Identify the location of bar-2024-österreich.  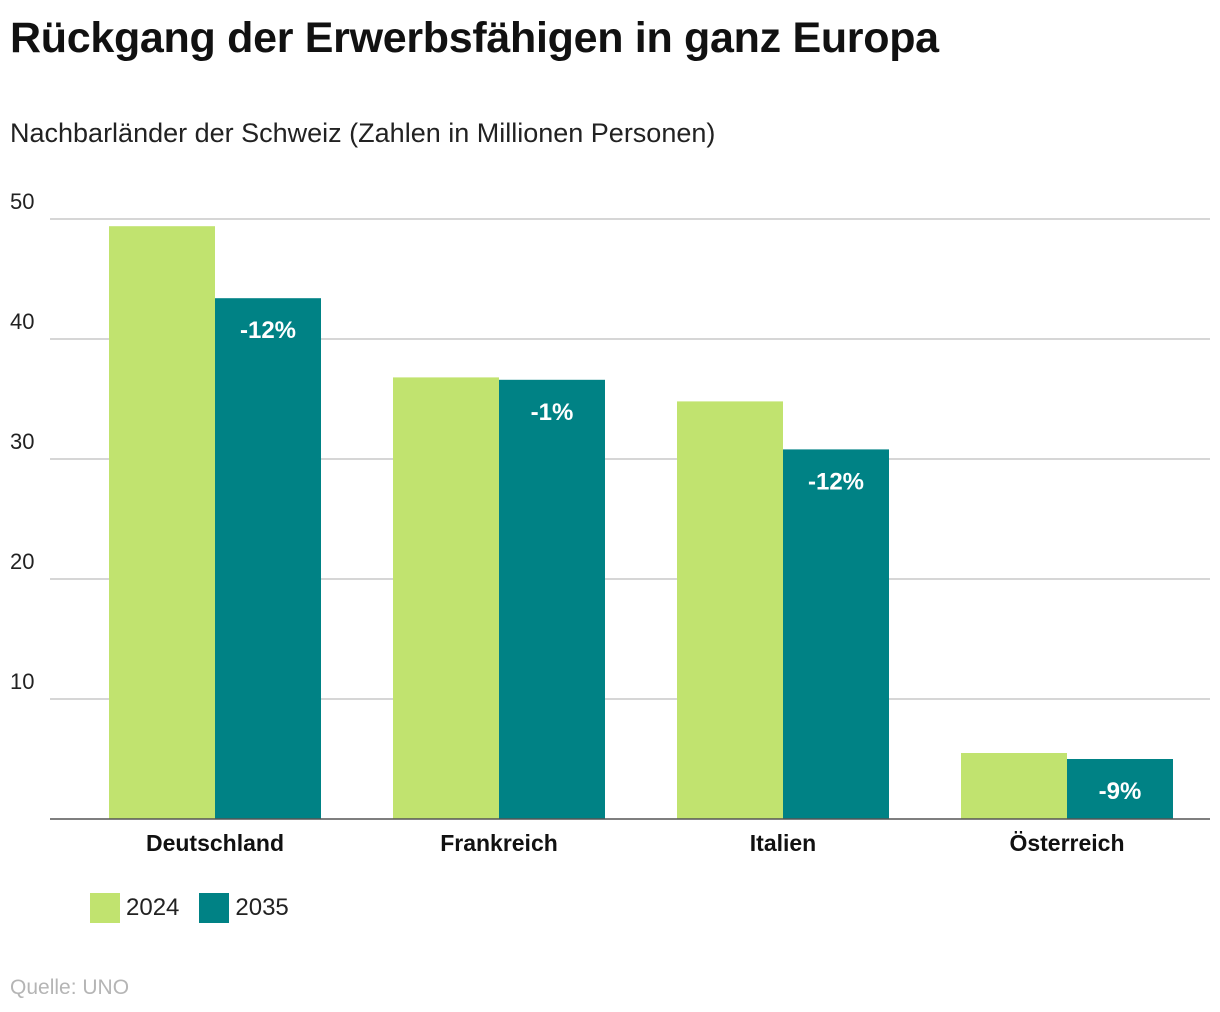
(1014, 786).